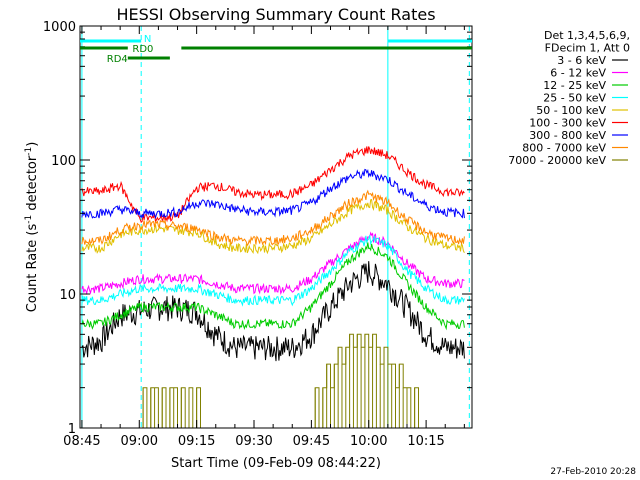 This screenshot has height=480, width=640. Describe the element at coordinates (72, 429) in the screenshot. I see `y-tick-label: 1` at that location.